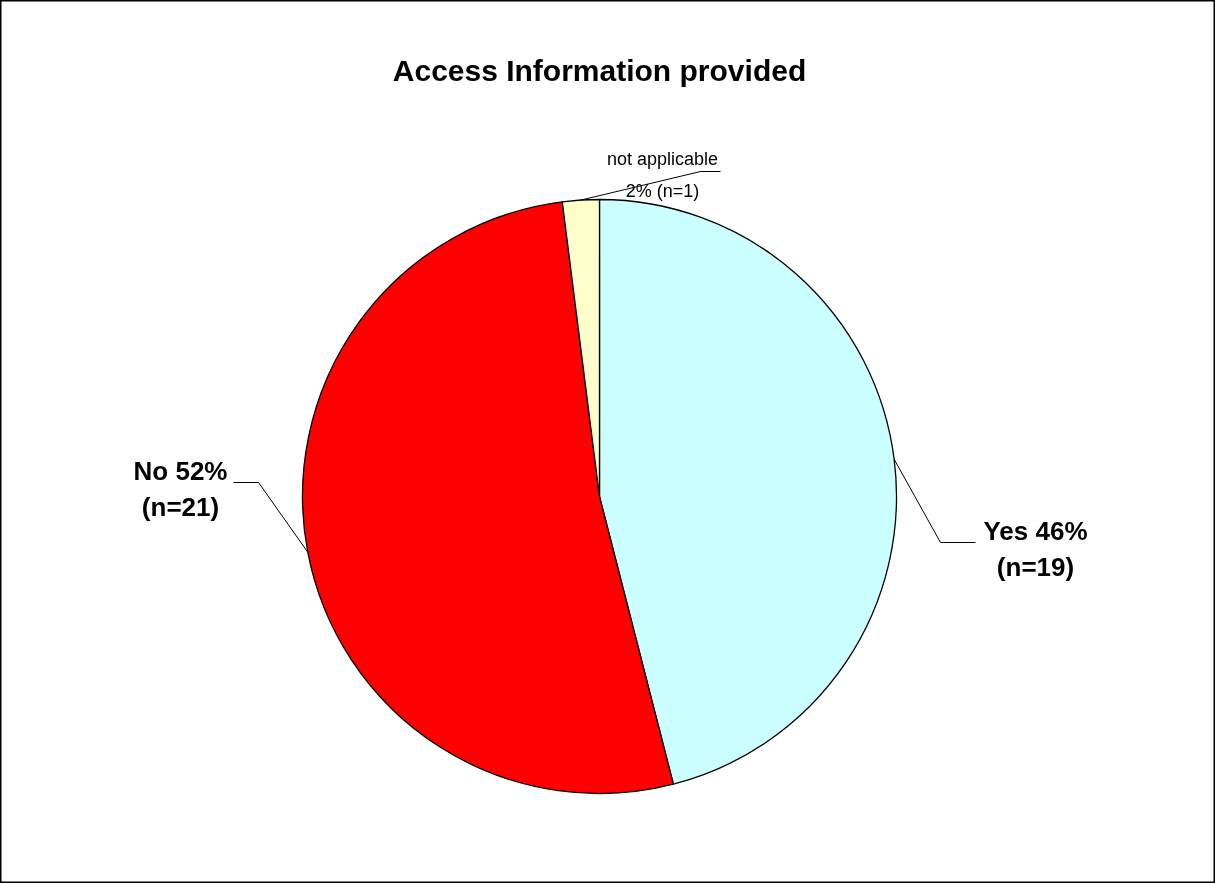 The height and width of the screenshot is (883, 1215). What do you see at coordinates (180, 488) in the screenshot?
I see `slice-label: No 52% (n=21)` at bounding box center [180, 488].